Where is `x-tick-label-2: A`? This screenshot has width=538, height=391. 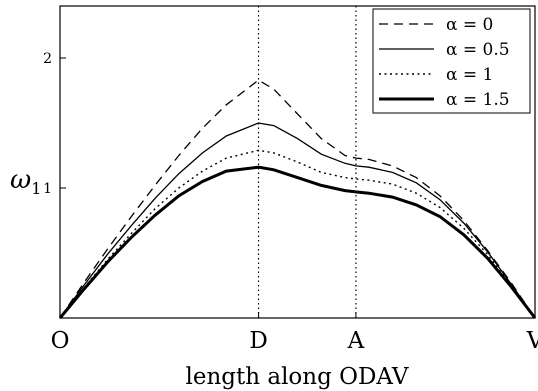 x-tick-label-2: A is located at coordinates (356, 341).